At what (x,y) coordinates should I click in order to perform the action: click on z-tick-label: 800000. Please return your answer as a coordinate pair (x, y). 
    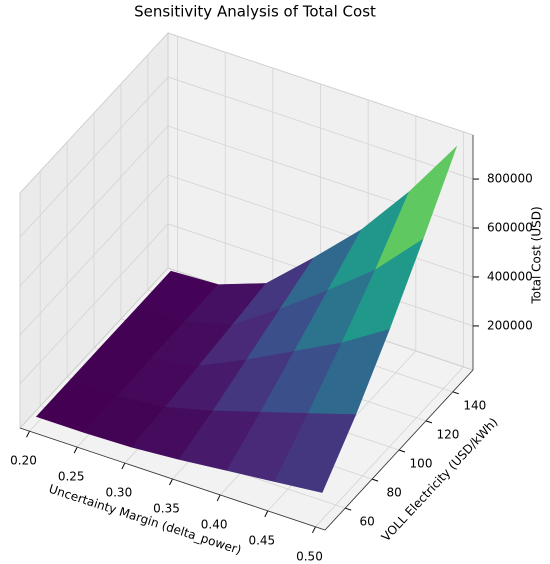
    Looking at the image, I should click on (510, 179).